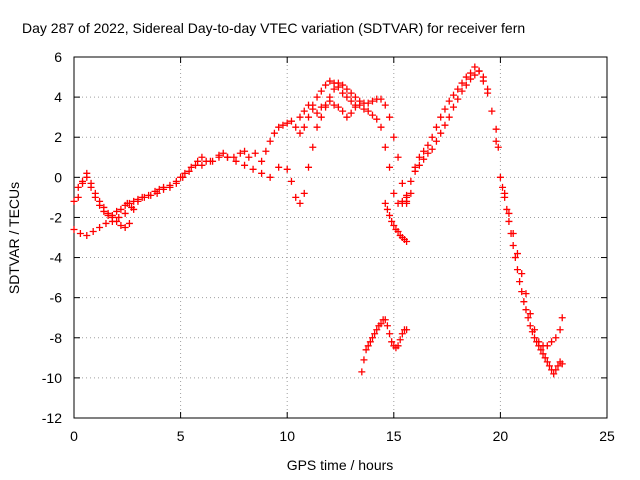  Describe the element at coordinates (607, 436) in the screenshot. I see `x-tick-label: 25` at that location.